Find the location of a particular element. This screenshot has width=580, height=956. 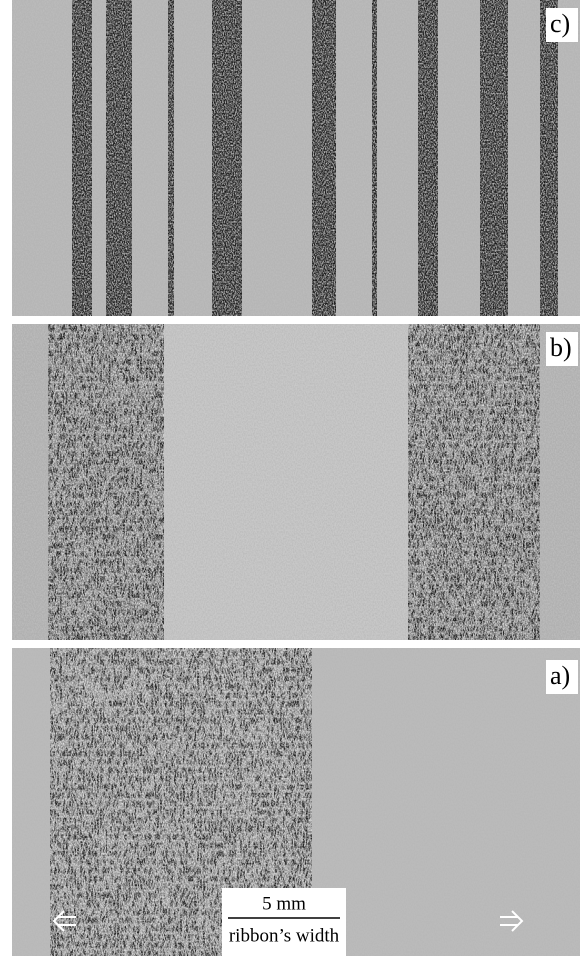

arrow-right is located at coordinates (512, 921).